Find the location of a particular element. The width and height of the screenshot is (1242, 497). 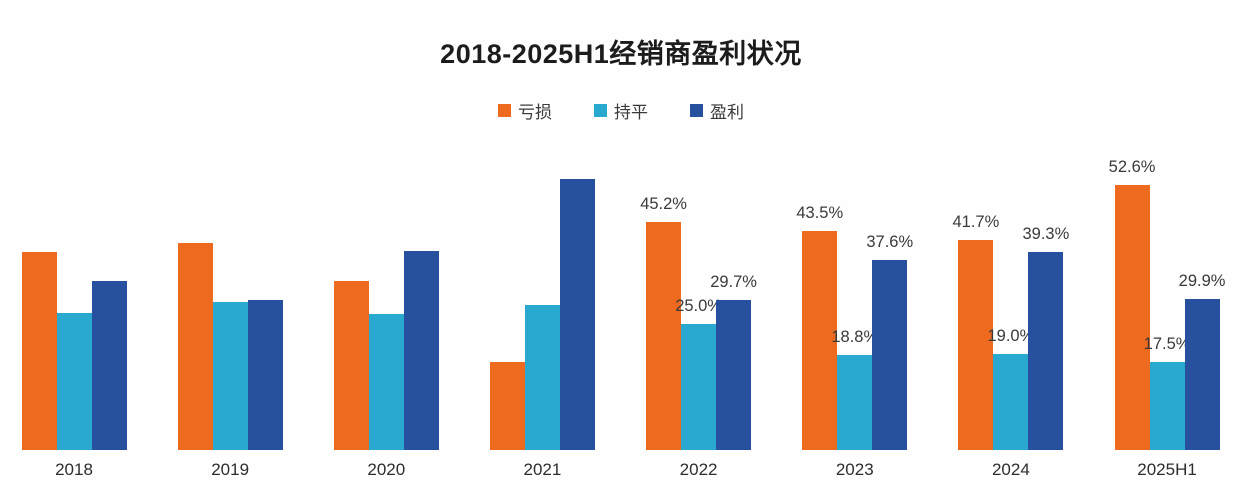

bar-2023-profit is located at coordinates (890, 355).